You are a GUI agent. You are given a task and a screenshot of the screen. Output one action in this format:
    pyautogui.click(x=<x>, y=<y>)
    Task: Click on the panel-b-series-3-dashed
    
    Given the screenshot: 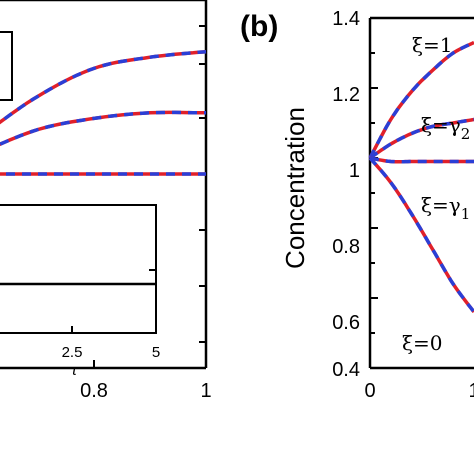 What is the action you would take?
    pyautogui.click(x=421, y=160)
    